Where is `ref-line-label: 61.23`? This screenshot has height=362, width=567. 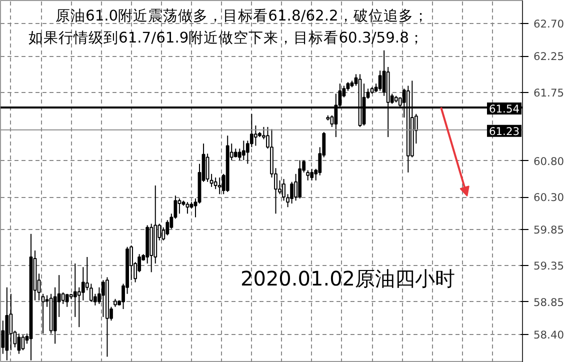
ref-line-label: 61.23 is located at coordinates (504, 131).